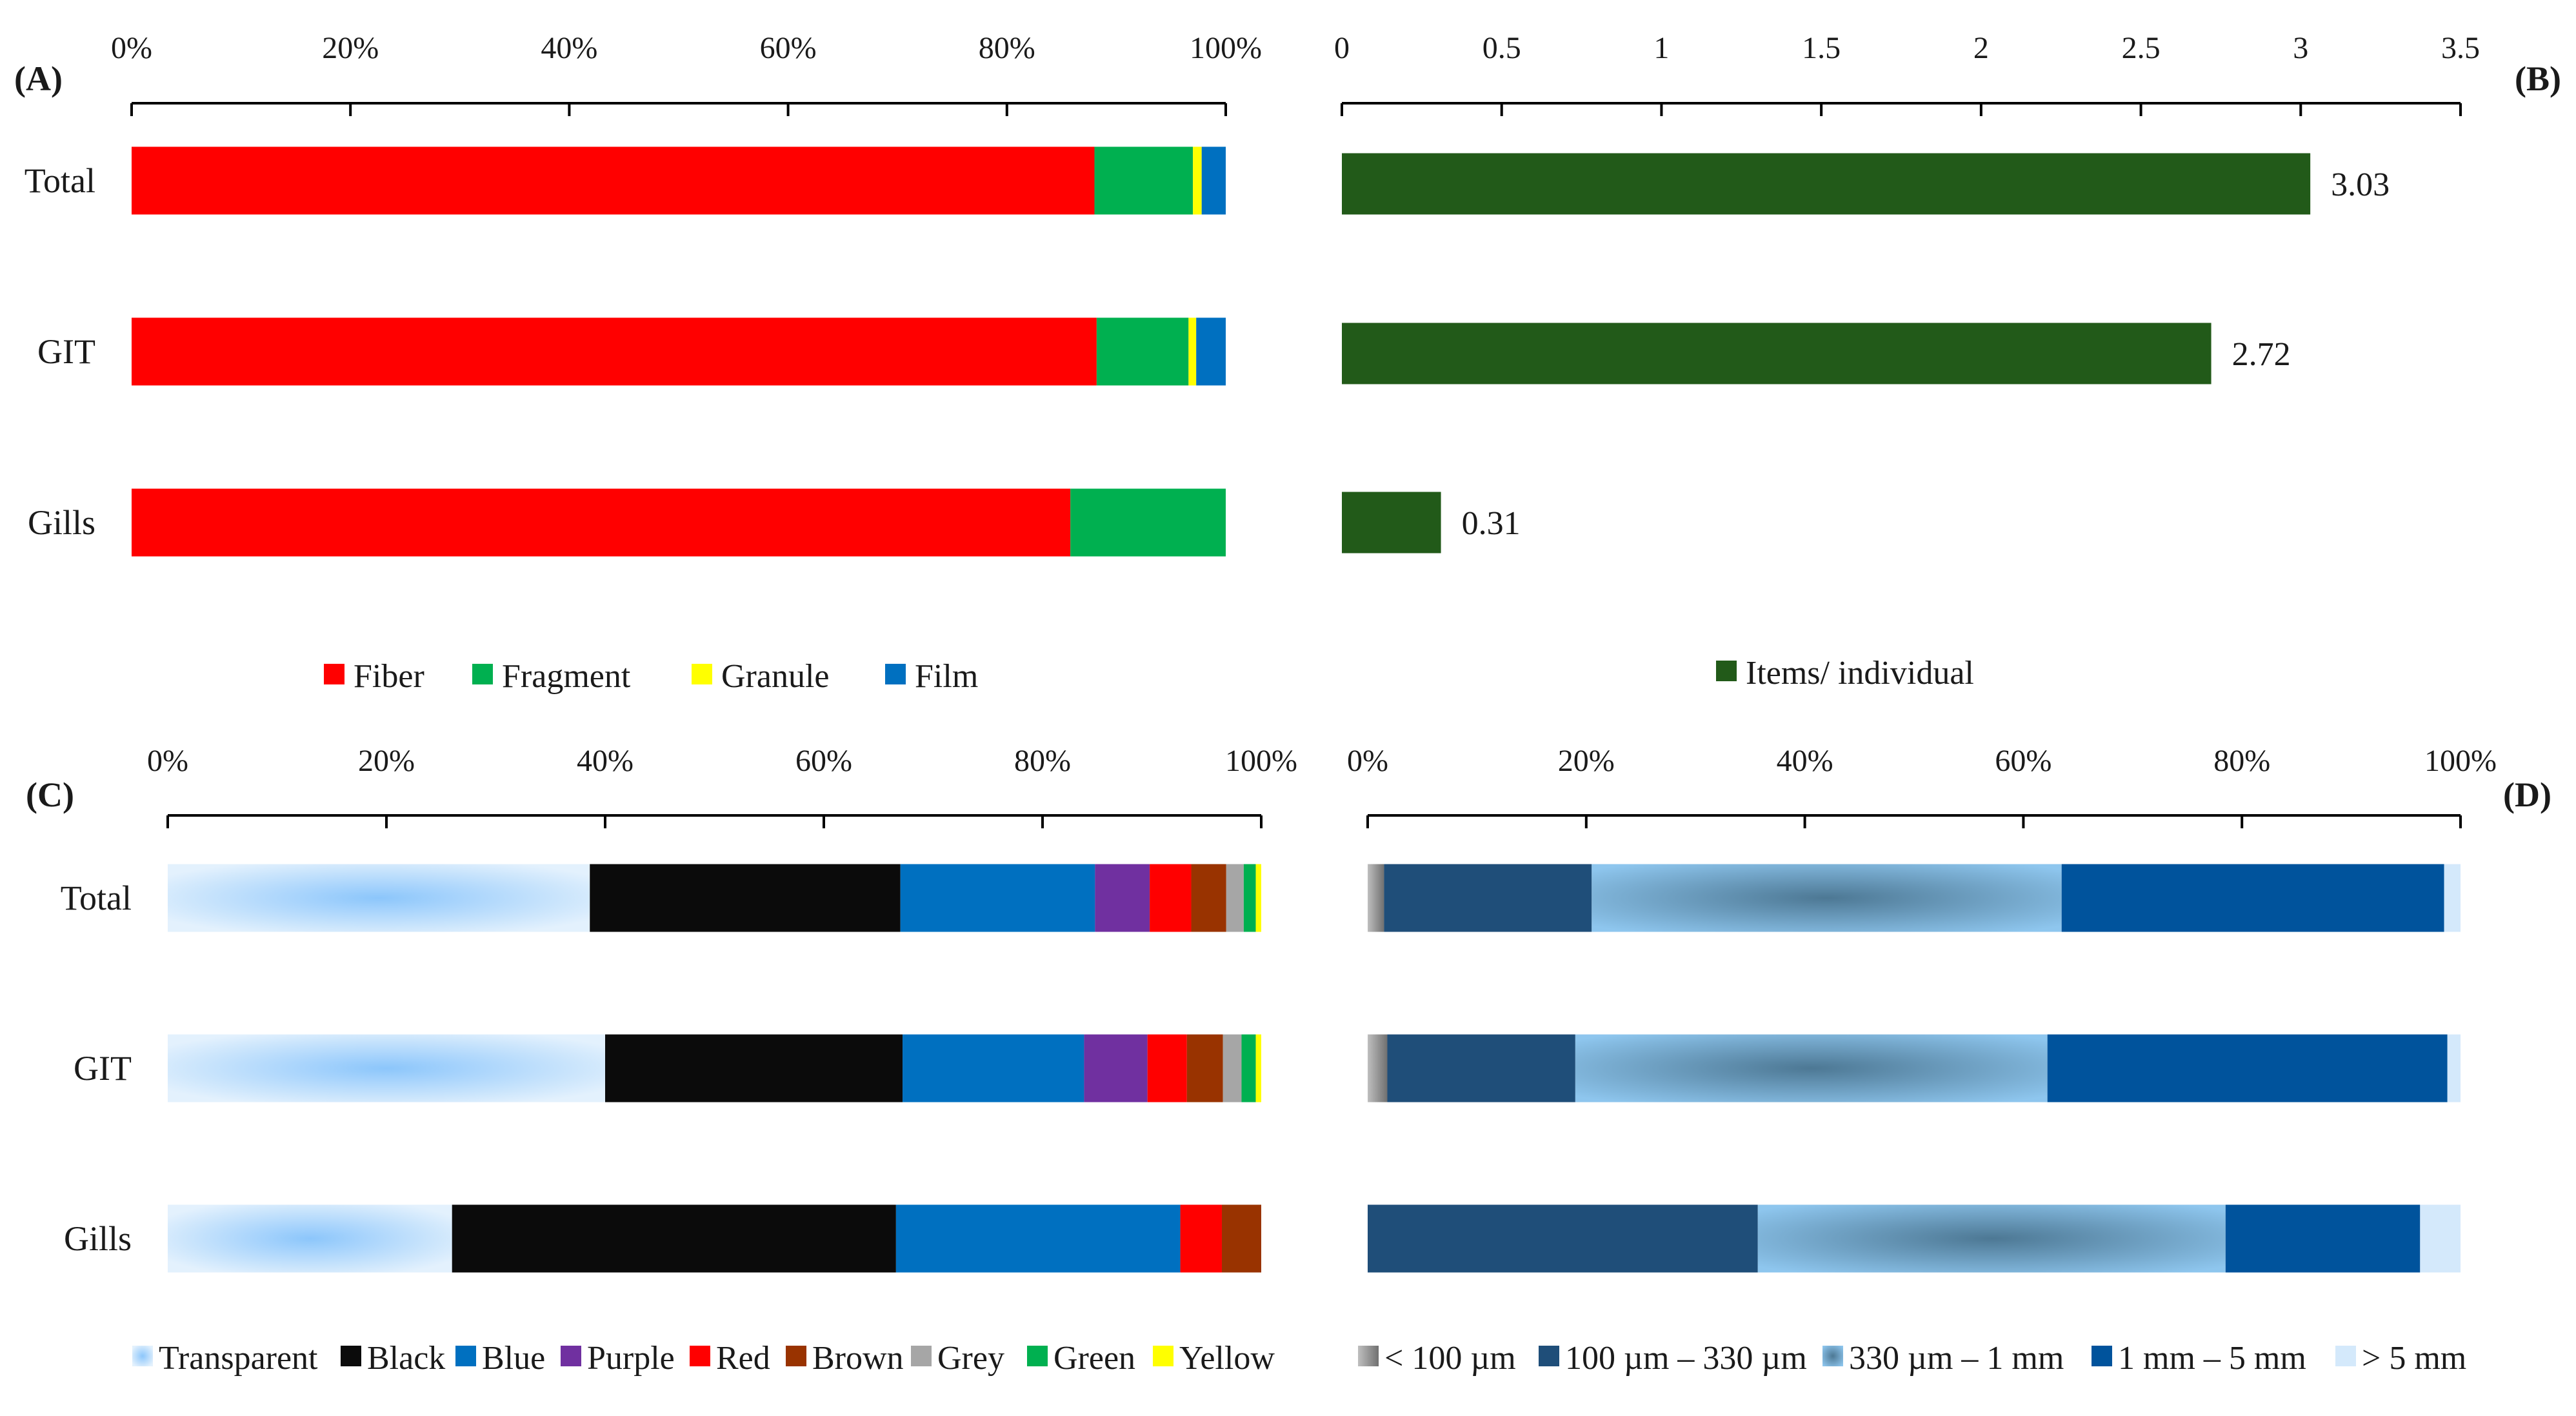  I want to click on bar-total-black, so click(745, 898).